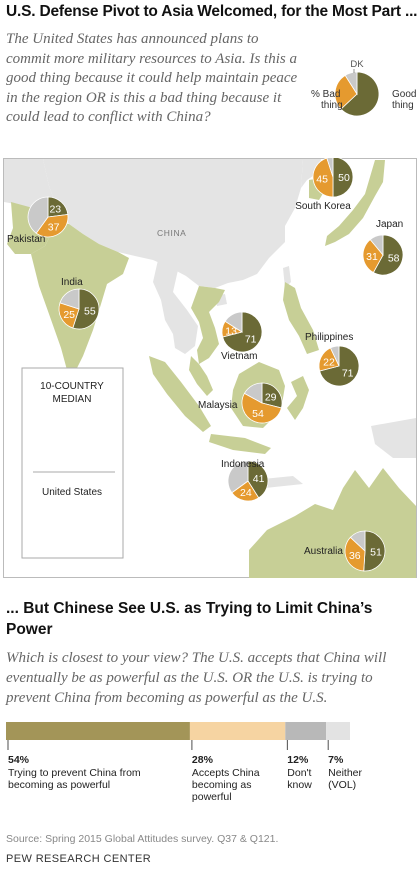 This screenshot has height=885, width=420. Describe the element at coordinates (345, 773) in the screenshot. I see `bar-segment-4-label-1: Neither` at that location.